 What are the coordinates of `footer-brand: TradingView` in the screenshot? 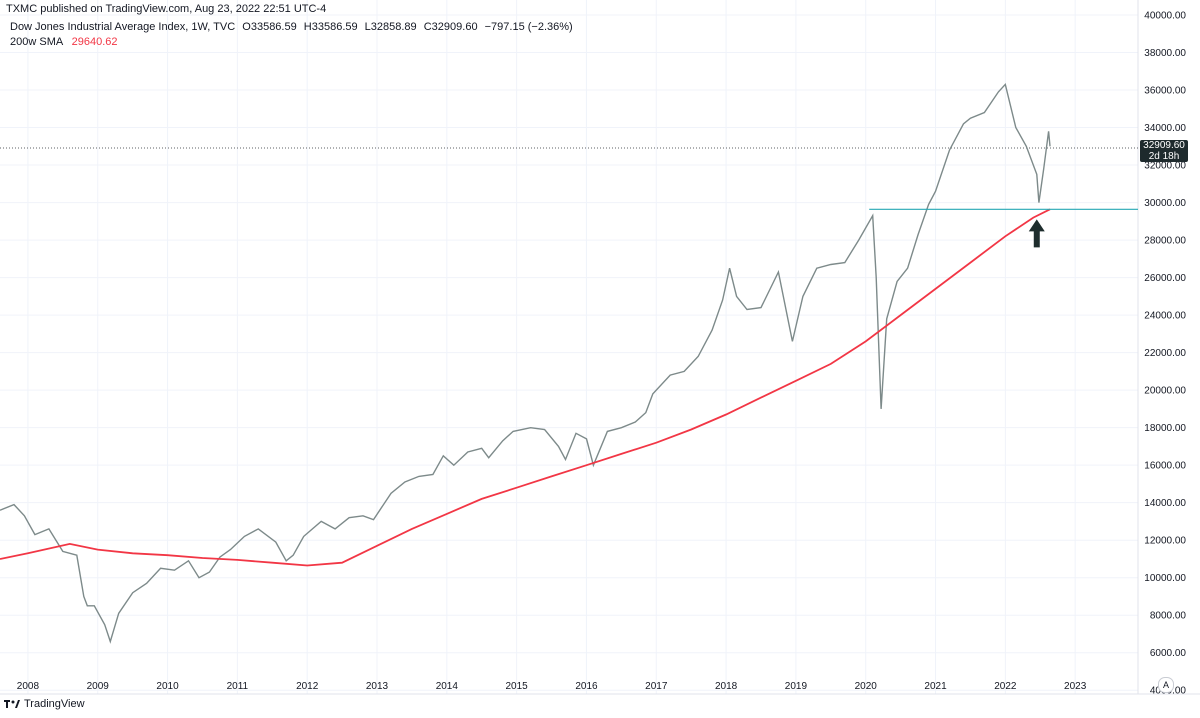 It's located at (44, 704).